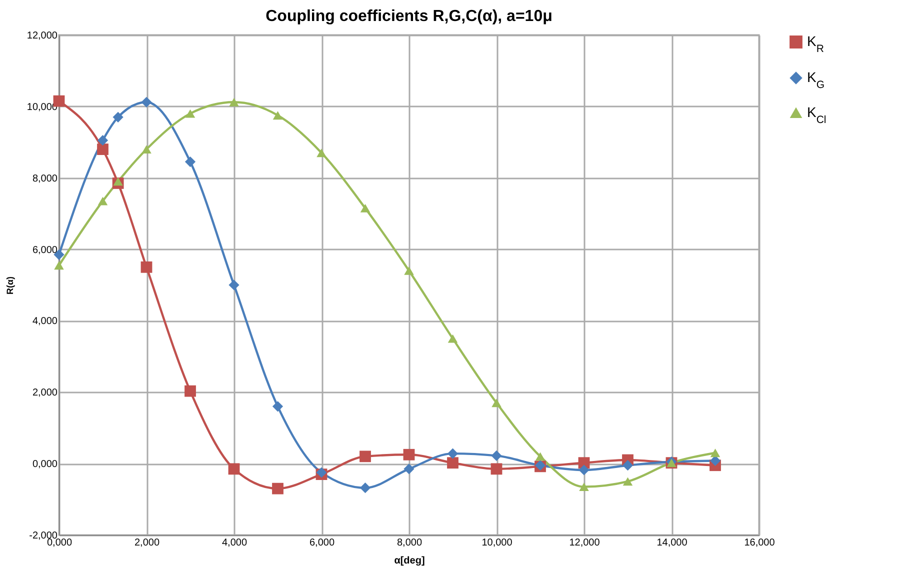  I want to click on y-axis-title: R(α), so click(9, 285).